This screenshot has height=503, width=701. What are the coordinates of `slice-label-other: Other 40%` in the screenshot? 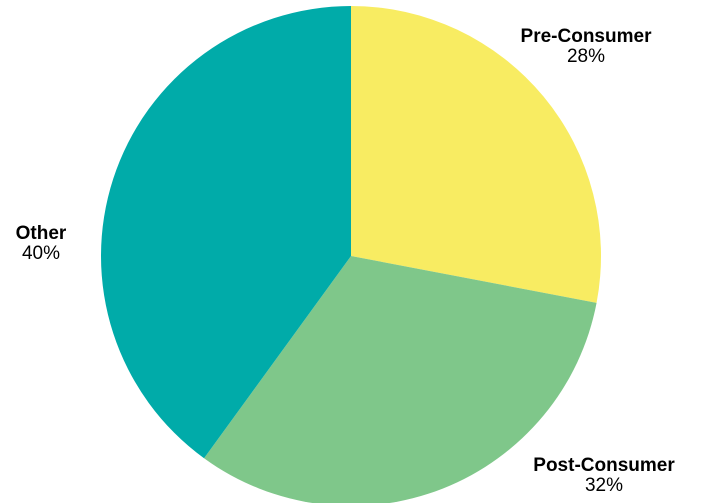 It's located at (41, 244).